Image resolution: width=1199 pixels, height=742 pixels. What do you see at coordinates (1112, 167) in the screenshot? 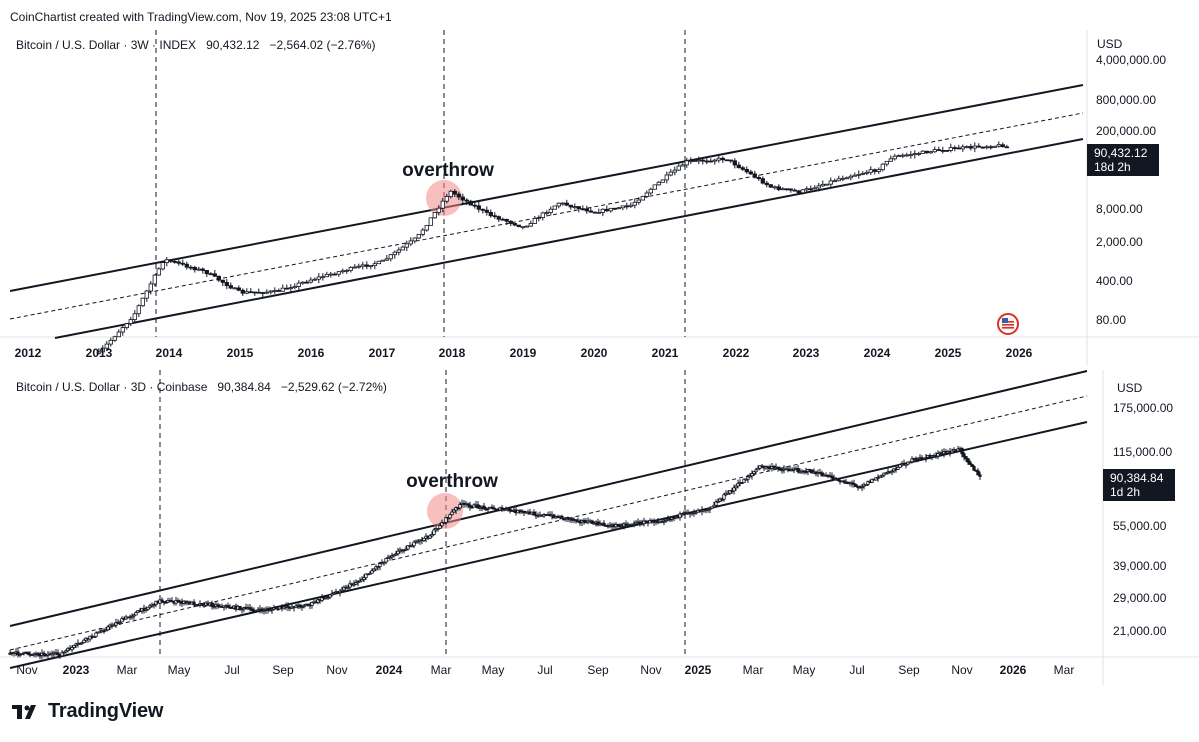
I see `top-price-tag-countdown: 18d 2h` at bounding box center [1112, 167].